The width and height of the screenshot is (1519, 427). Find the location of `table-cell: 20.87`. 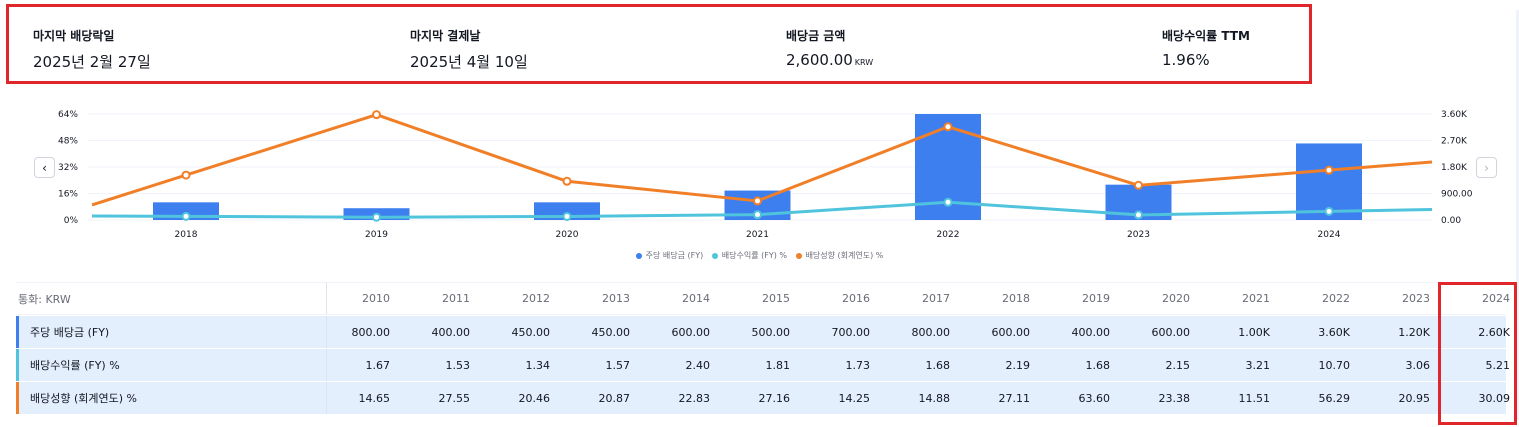

table-cell: 20.87 is located at coordinates (614, 398).